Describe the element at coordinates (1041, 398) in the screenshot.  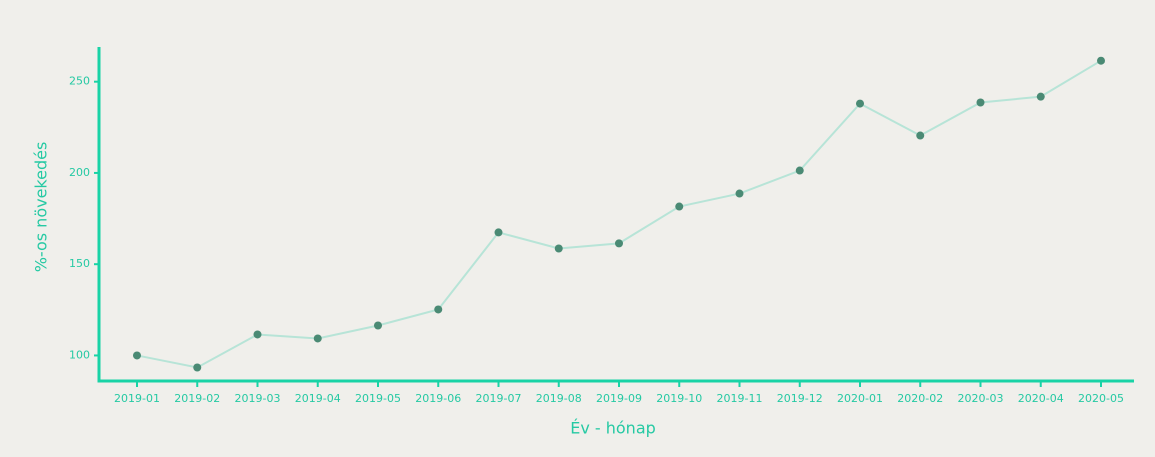
I see `x-tick-label: 2020-04` at that location.